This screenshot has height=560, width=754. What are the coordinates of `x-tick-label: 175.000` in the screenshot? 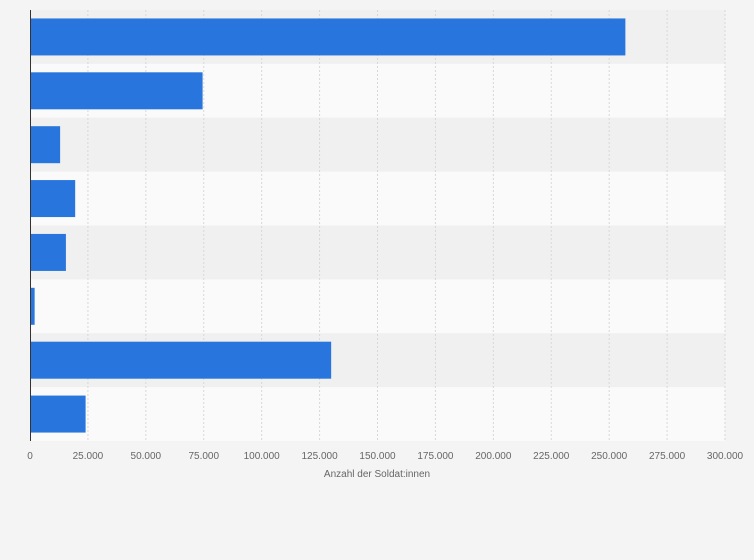 It's located at (435, 456).